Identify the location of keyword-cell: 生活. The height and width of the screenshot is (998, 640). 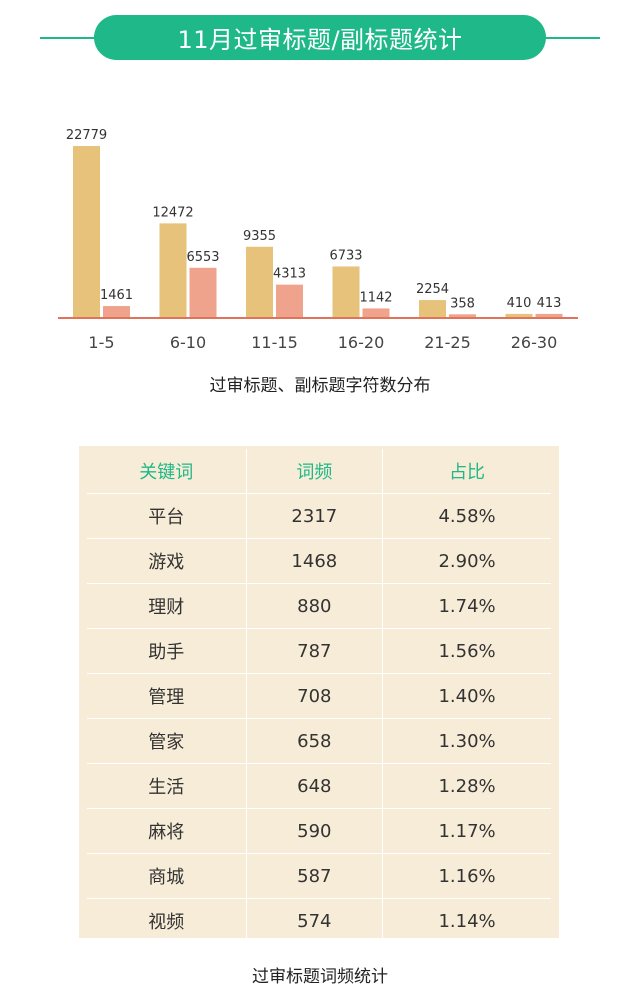
(167, 786).